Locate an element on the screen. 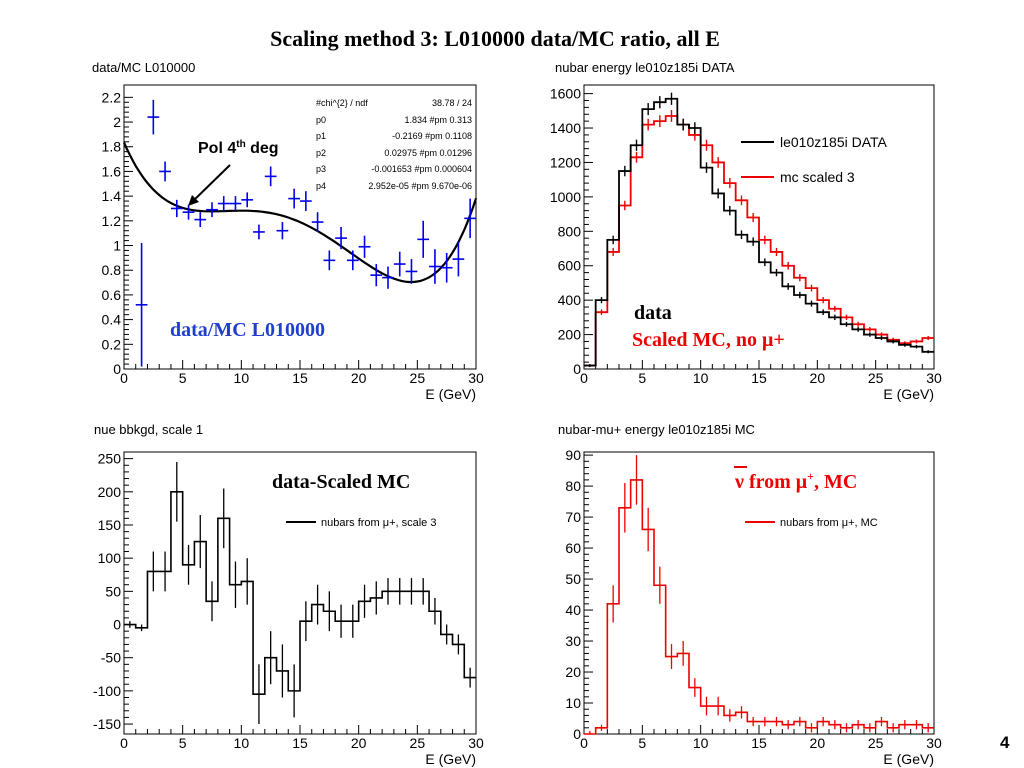 The width and height of the screenshot is (1024, 768). panel1-xtick-label: 15 is located at coordinates (300, 378).